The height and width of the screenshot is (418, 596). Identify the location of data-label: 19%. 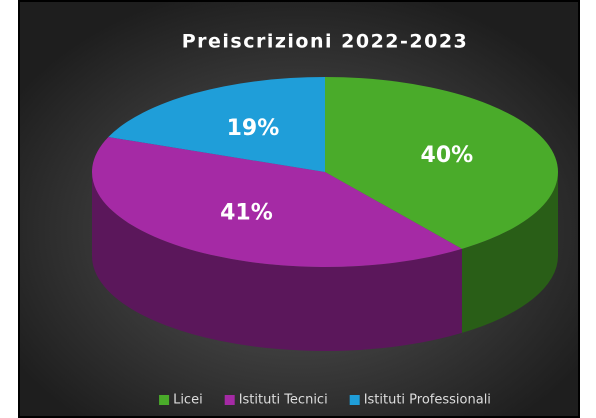
(253, 128).